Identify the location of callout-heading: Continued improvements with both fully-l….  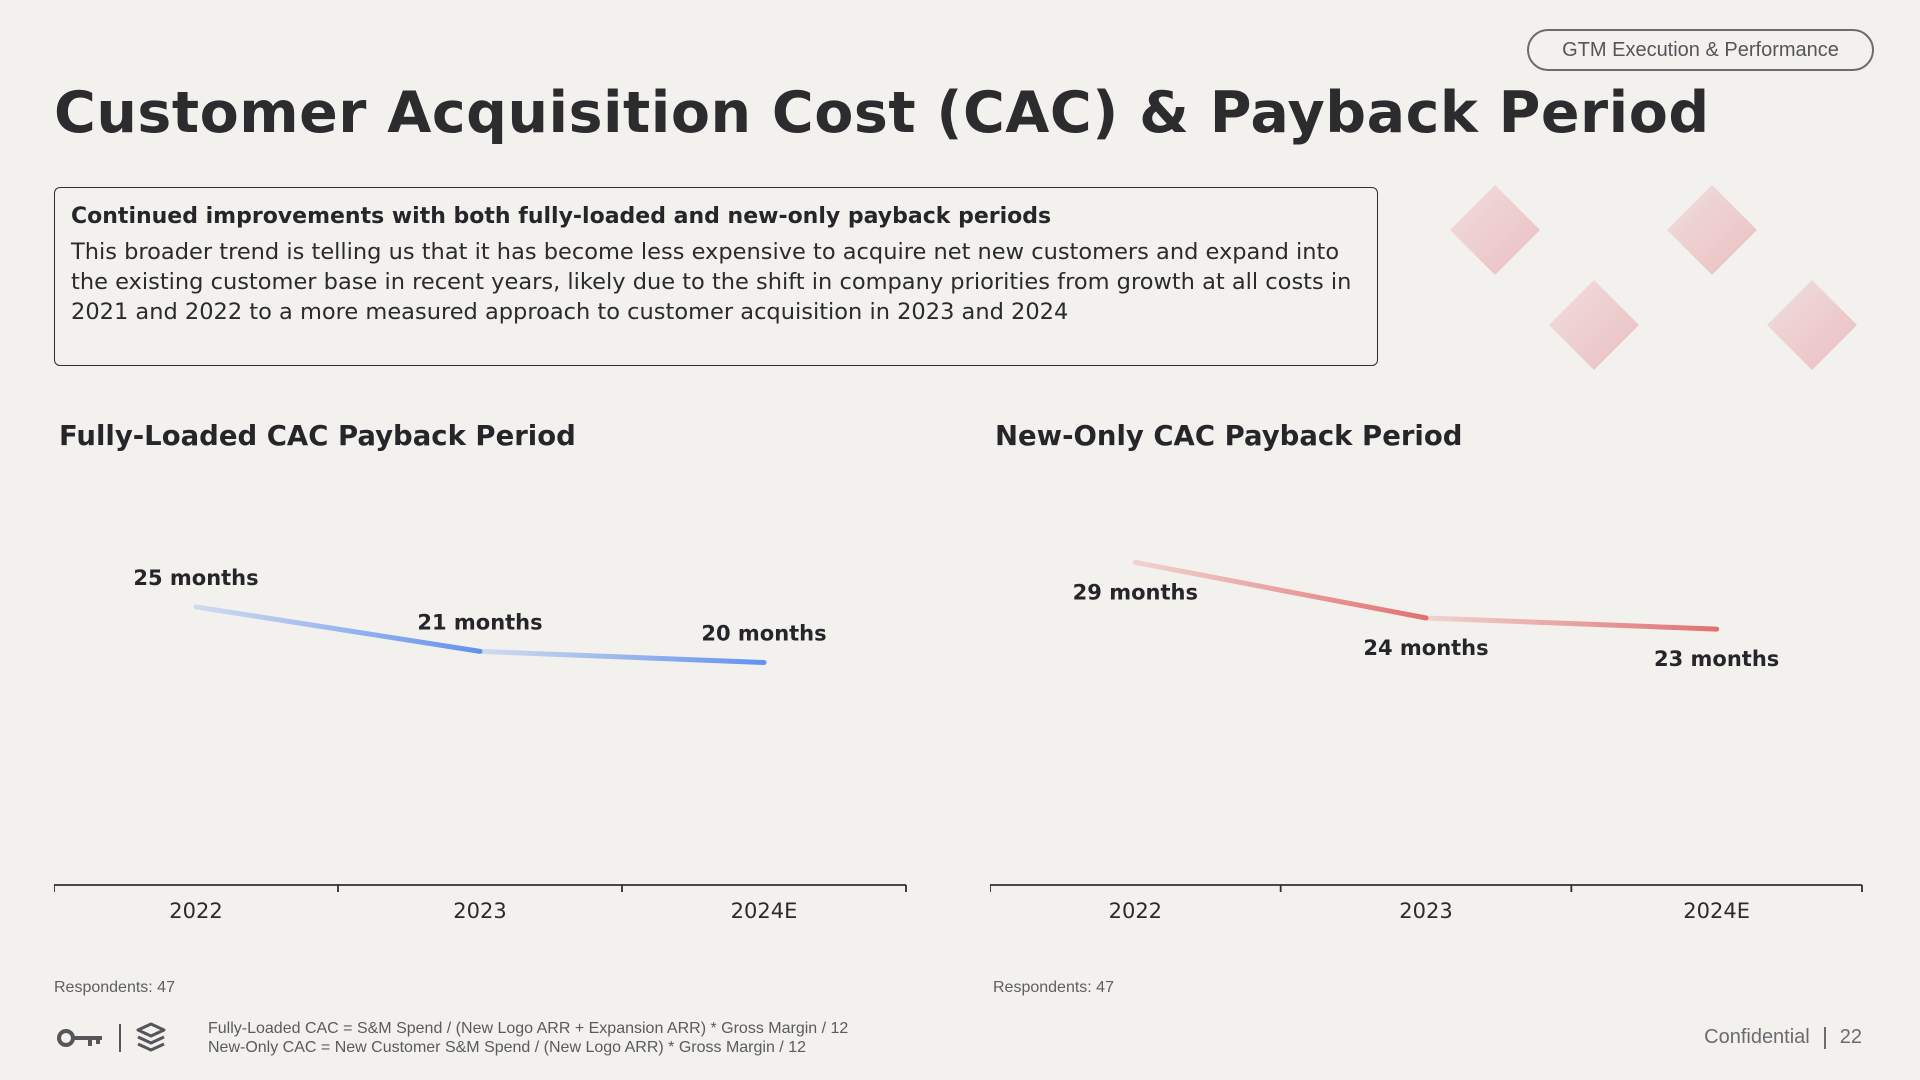
(561, 216).